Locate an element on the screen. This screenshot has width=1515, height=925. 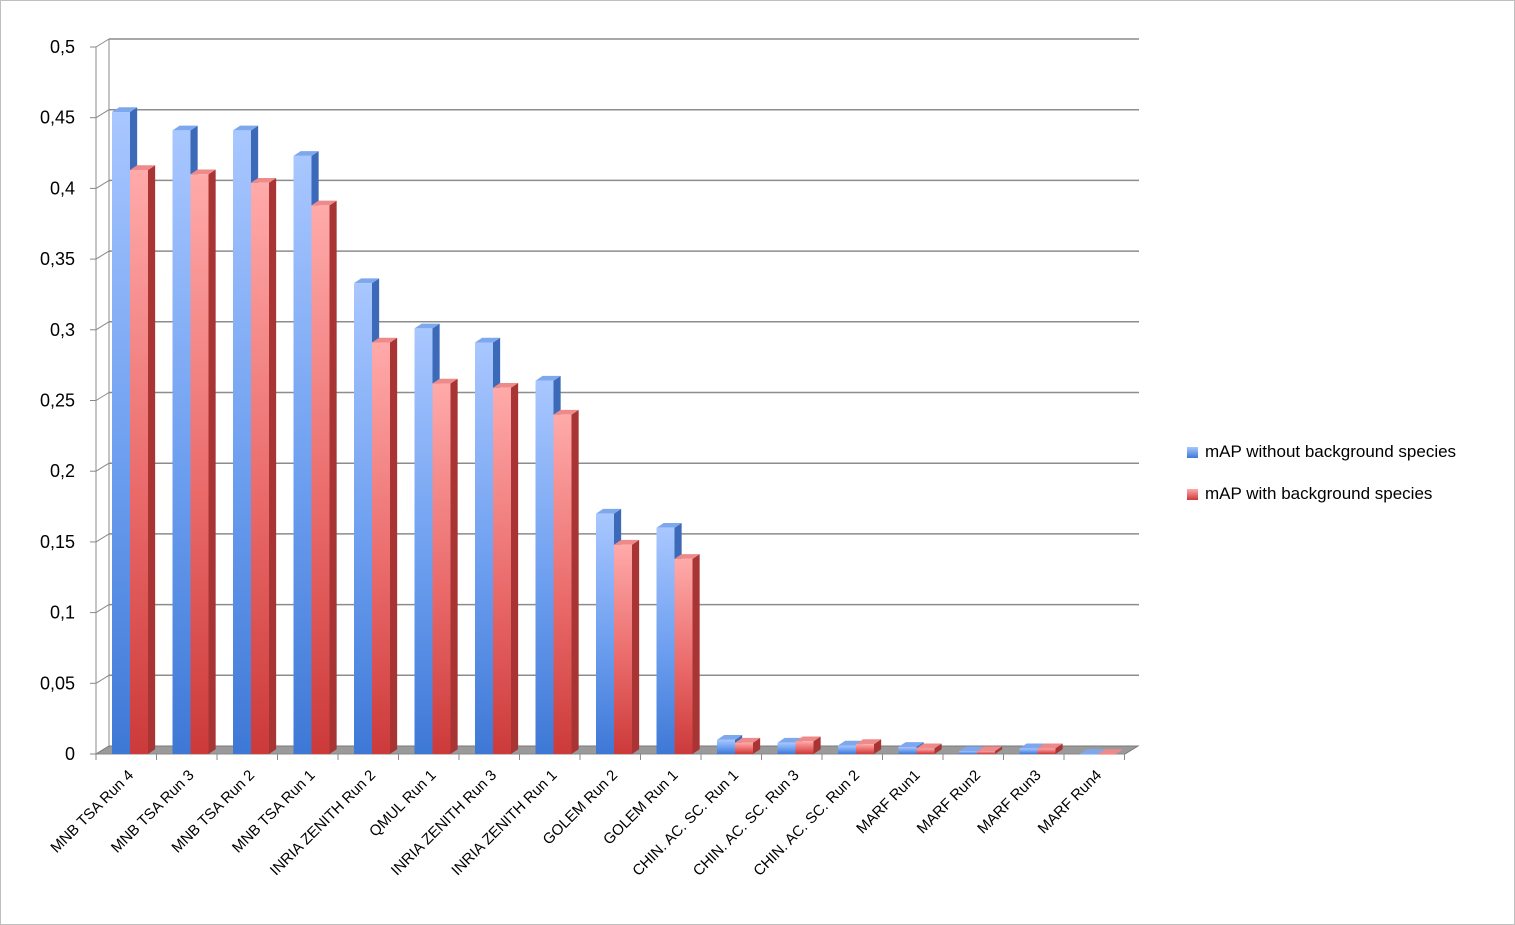
y-tick-label: 0,05 is located at coordinates (57, 683).